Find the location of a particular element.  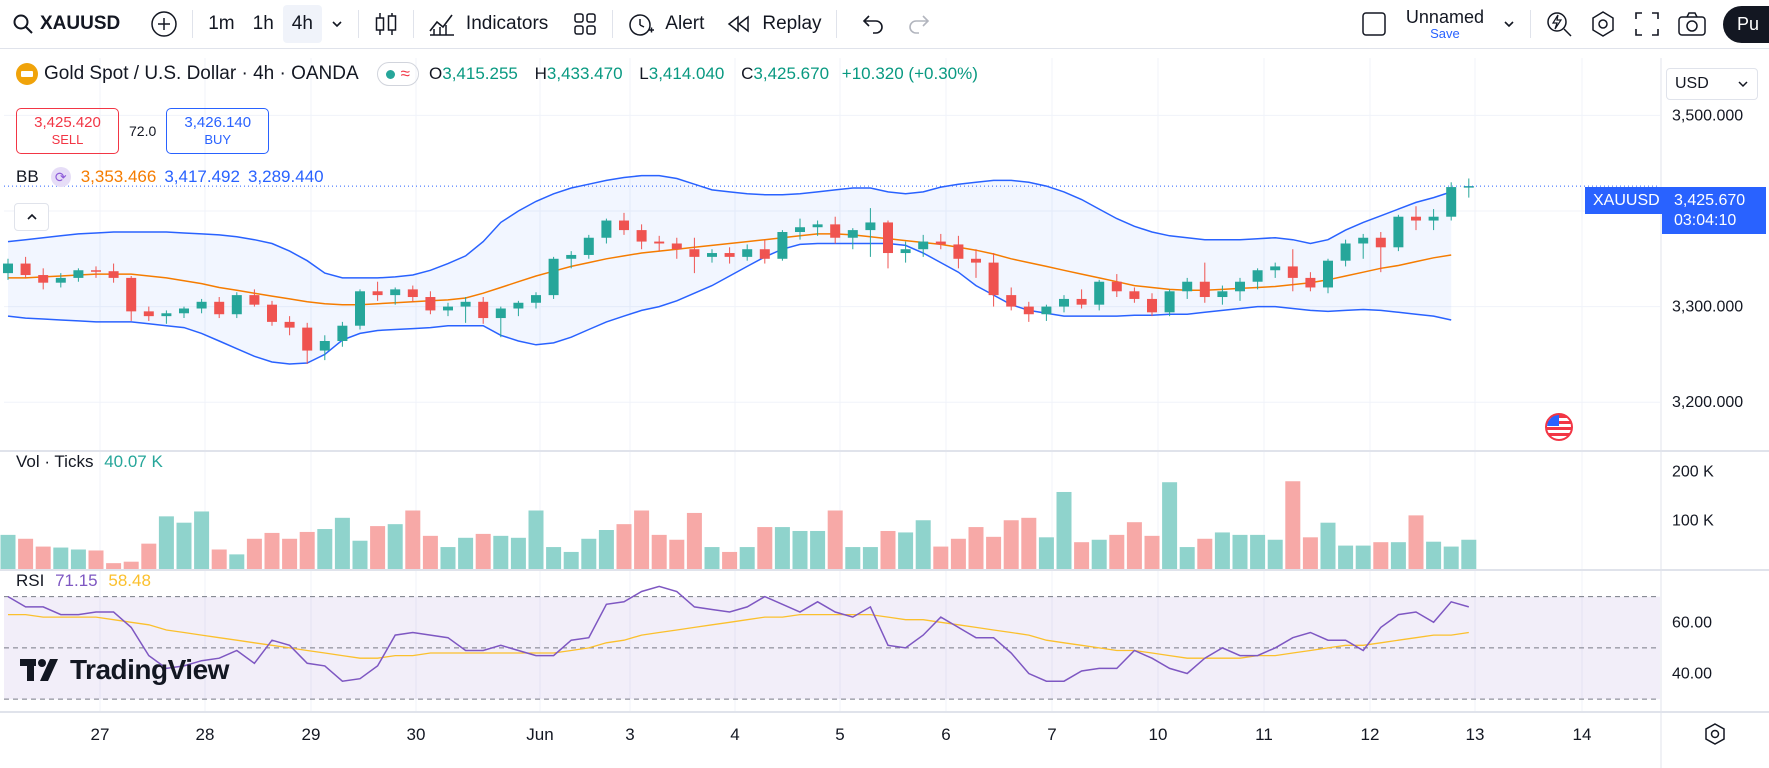

buy-price: 3,426.140 is located at coordinates (218, 122).